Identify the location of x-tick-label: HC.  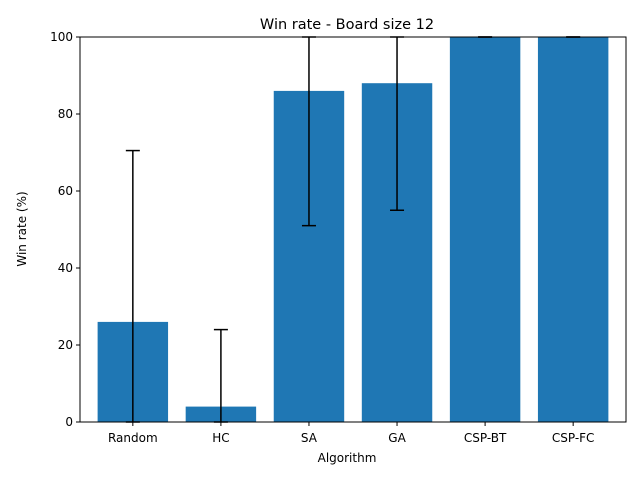
(220, 438).